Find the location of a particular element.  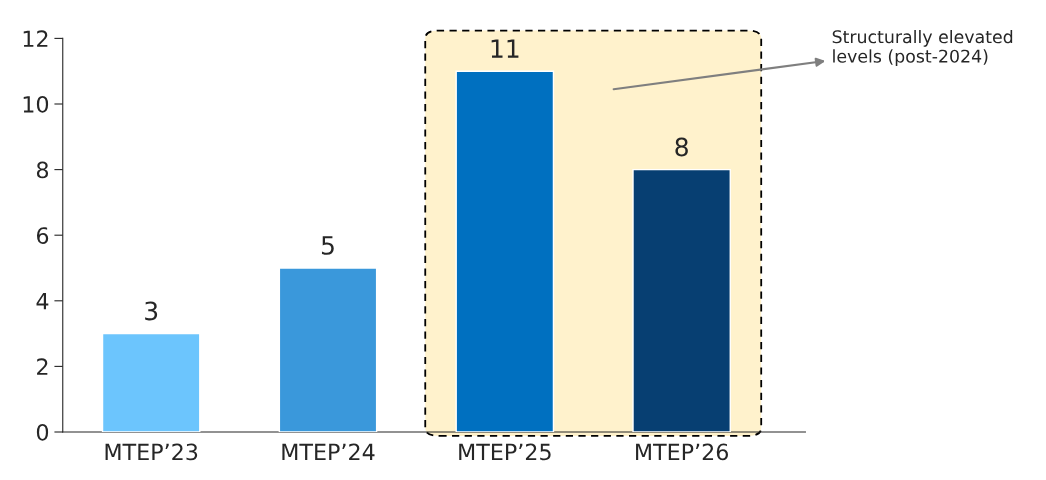

data-label: 8 is located at coordinates (681, 147).